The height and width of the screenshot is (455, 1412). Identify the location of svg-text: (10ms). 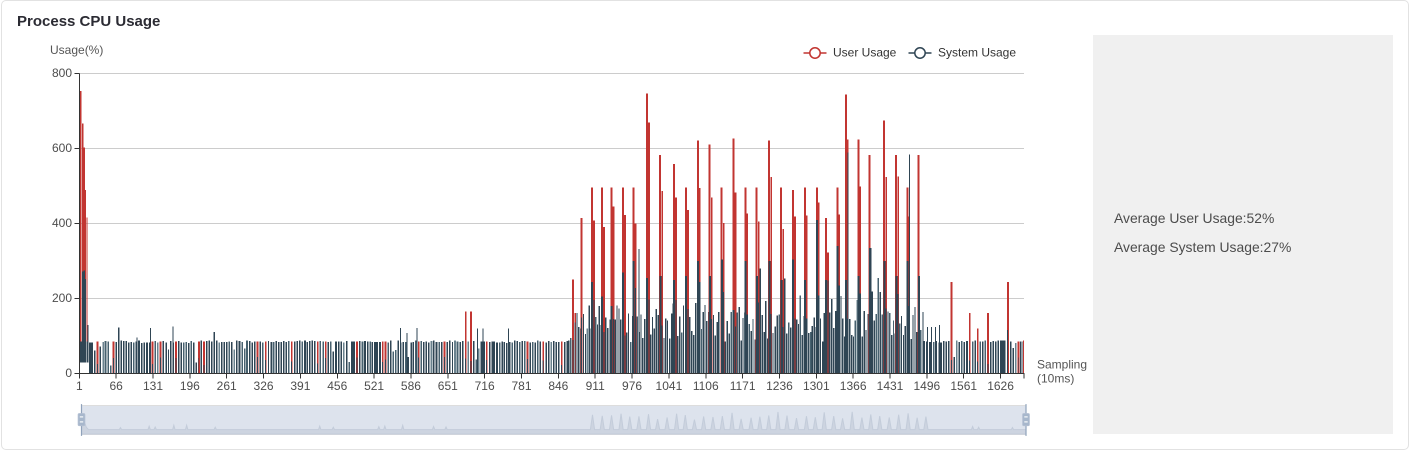
(1055, 379).